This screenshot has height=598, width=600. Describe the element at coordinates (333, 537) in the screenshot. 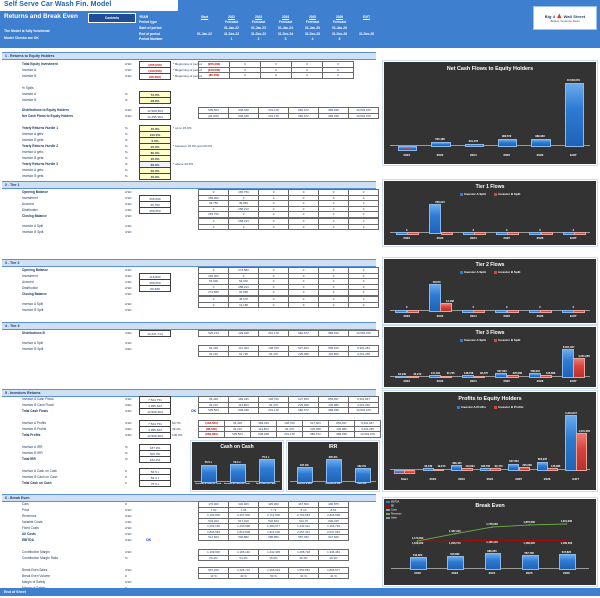

I see `table-cell: 647,826` at that location.